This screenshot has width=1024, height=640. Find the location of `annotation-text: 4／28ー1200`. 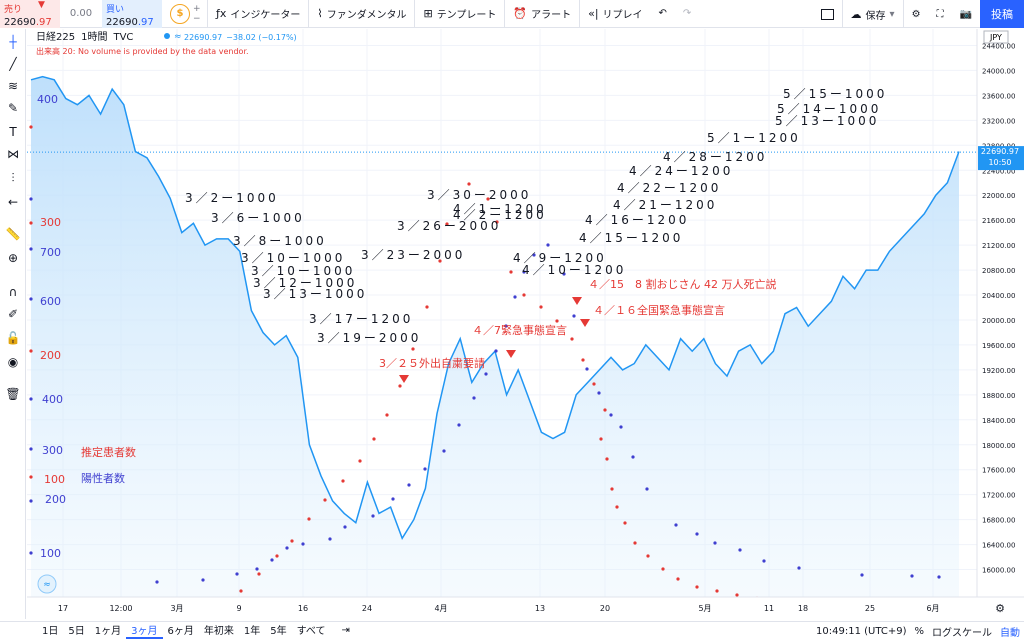

annotation-text: 4／28ー1200 is located at coordinates (715, 157).